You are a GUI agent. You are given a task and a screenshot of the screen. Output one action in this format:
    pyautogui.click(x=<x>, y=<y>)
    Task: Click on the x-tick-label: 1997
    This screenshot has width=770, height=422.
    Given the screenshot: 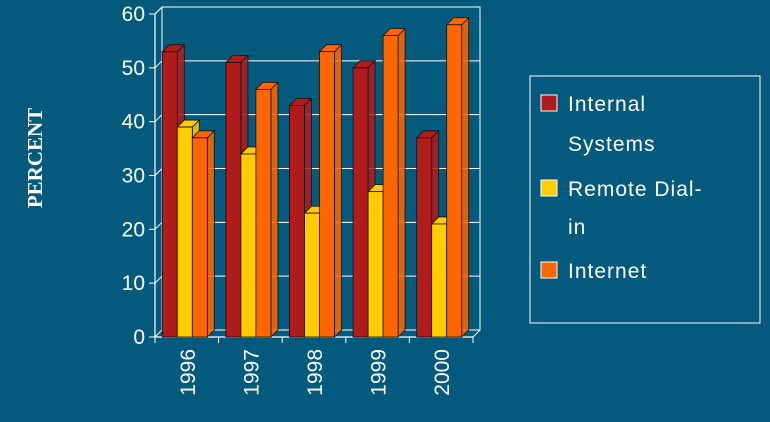 What is the action you would take?
    pyautogui.click(x=251, y=372)
    